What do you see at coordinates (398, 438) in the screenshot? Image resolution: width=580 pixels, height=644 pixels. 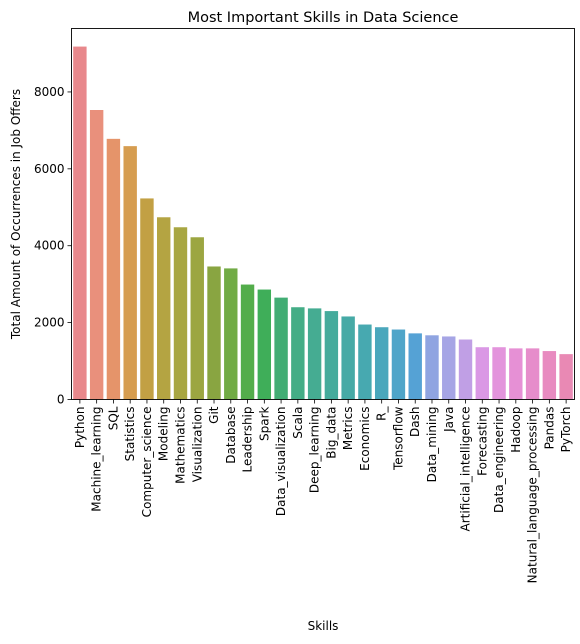 I see `x-tick-label: Tensorflow` at bounding box center [398, 438].